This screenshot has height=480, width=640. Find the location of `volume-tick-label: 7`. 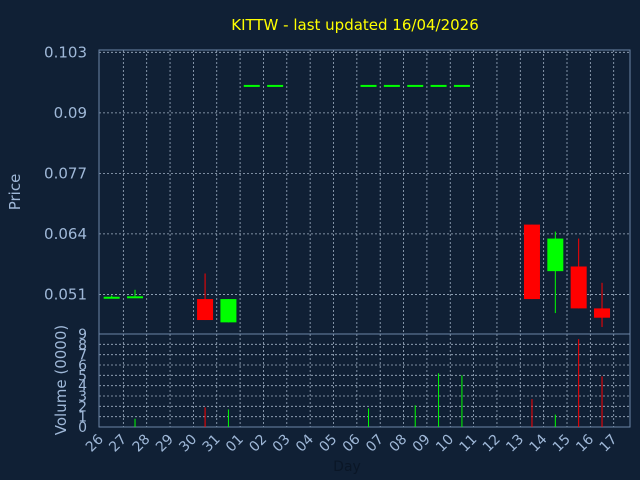

volume-tick-label: 7 is located at coordinates (82, 356).